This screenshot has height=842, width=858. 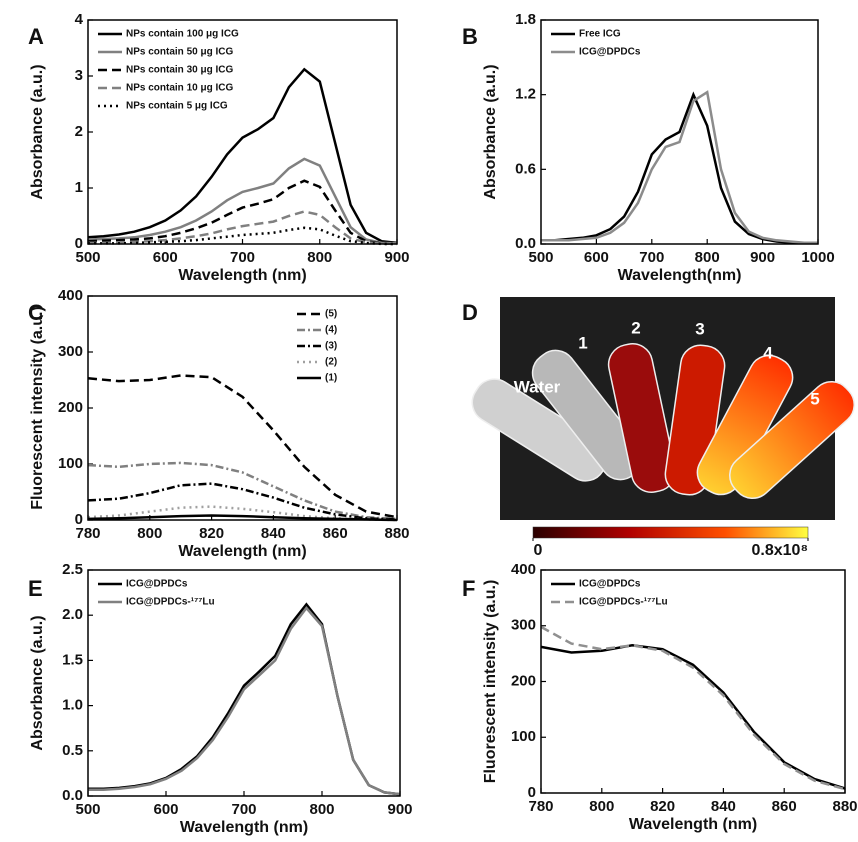 I want to click on panel-letter: E, so click(x=35, y=588).